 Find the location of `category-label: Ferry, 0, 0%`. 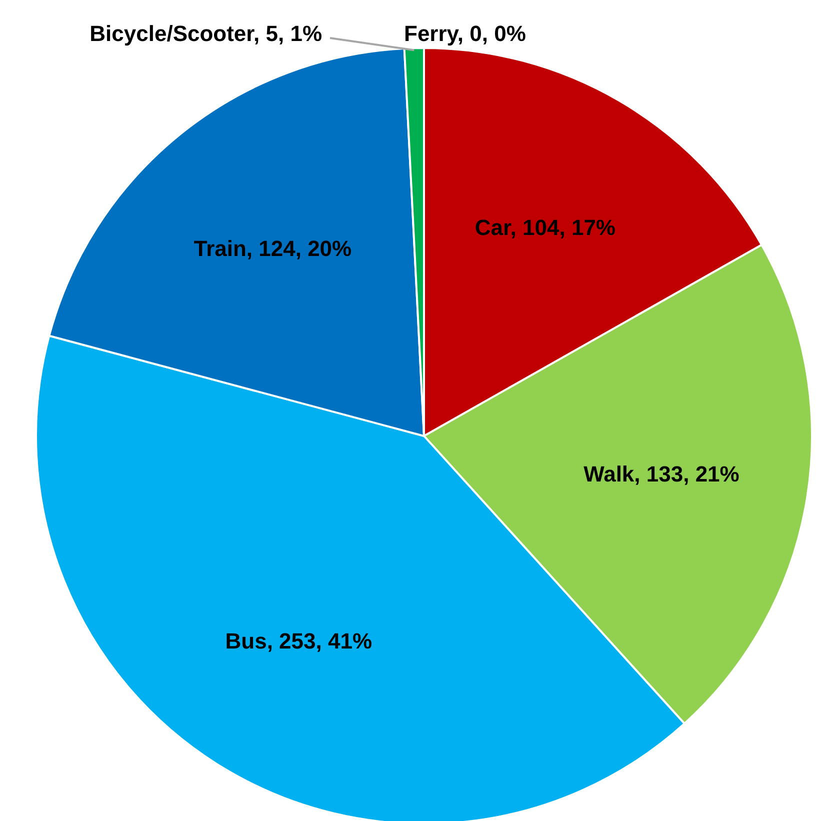

category-label: Ferry, 0, 0% is located at coordinates (465, 33).